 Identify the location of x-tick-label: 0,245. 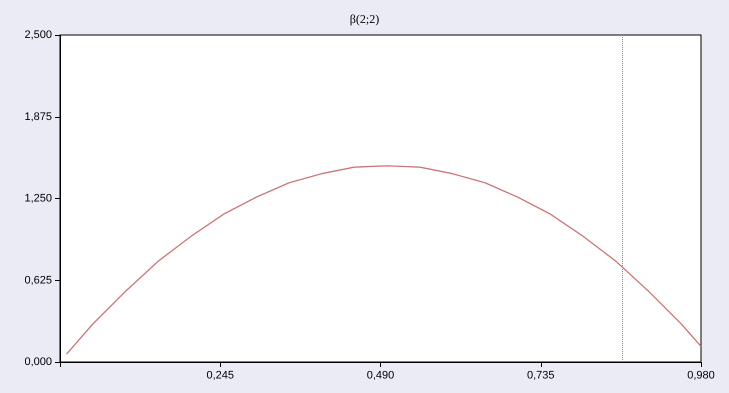
(220, 376).